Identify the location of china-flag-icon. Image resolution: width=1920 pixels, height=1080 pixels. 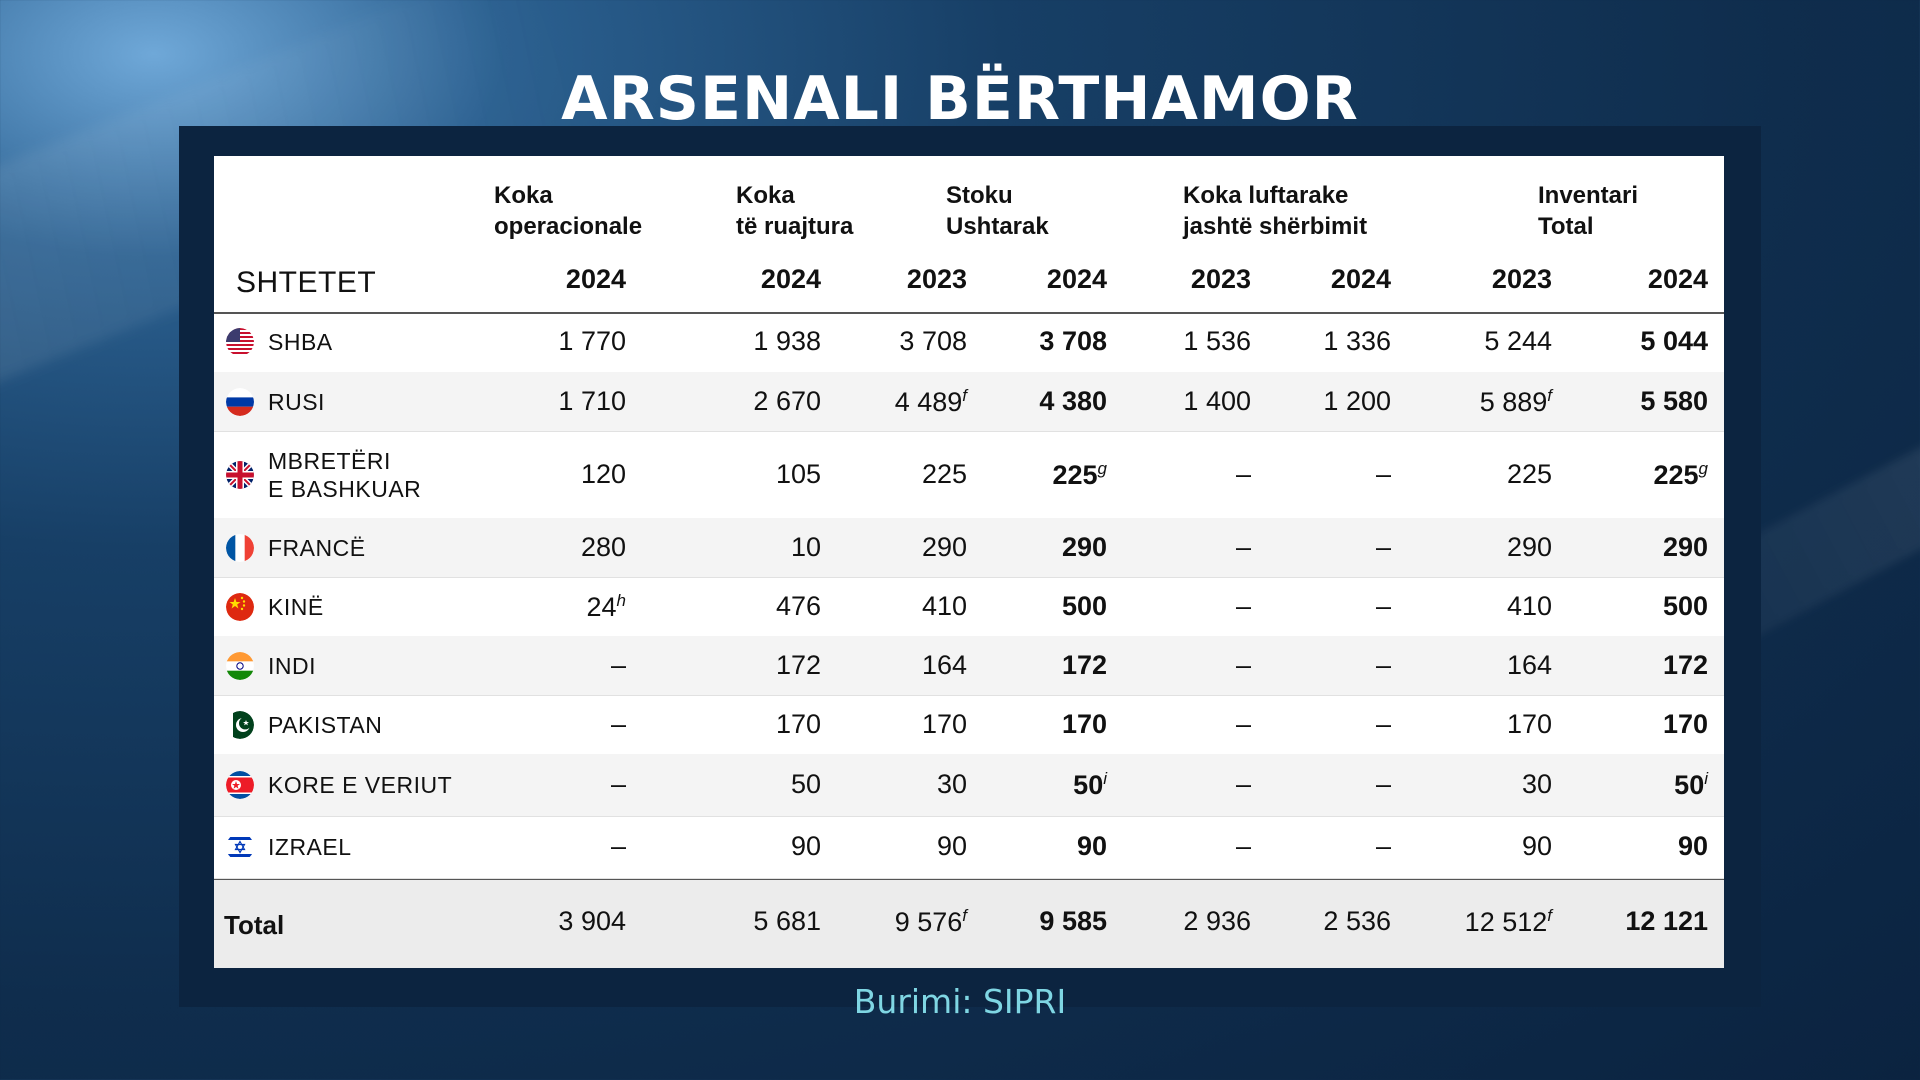
(240, 606).